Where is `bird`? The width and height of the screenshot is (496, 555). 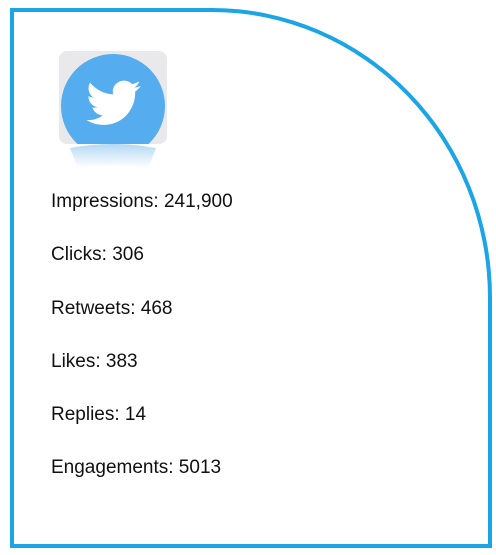 bird is located at coordinates (113, 102).